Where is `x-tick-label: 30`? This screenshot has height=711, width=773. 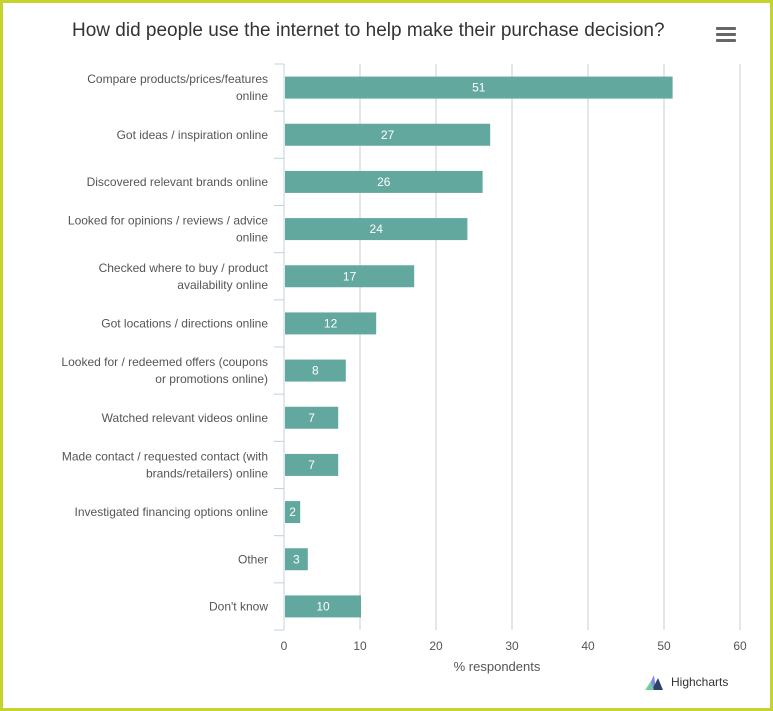
x-tick-label: 30 is located at coordinates (512, 646).